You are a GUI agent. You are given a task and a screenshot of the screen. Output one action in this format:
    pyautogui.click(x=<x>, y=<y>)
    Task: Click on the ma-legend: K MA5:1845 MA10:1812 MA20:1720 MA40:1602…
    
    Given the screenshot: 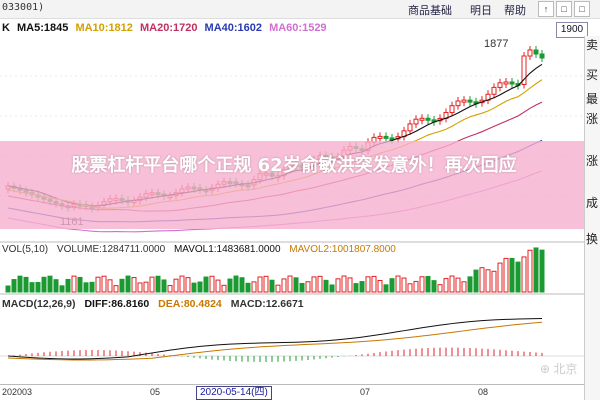 What is the action you would take?
    pyautogui.click(x=165, y=30)
    